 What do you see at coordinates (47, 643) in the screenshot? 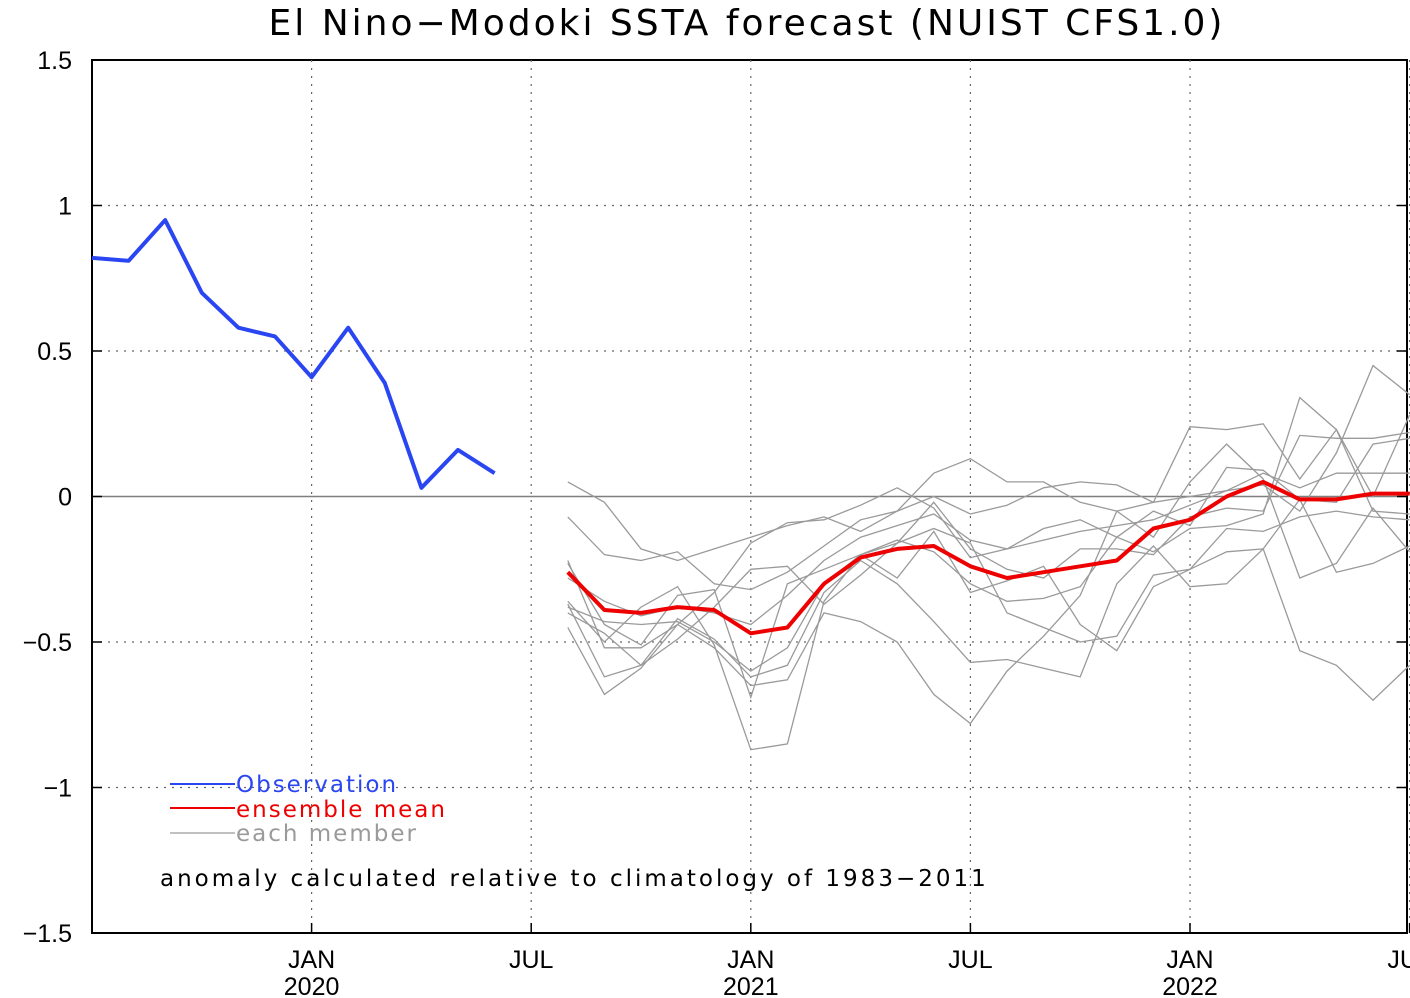
I see `y-tick-label: −0.5` at bounding box center [47, 643].